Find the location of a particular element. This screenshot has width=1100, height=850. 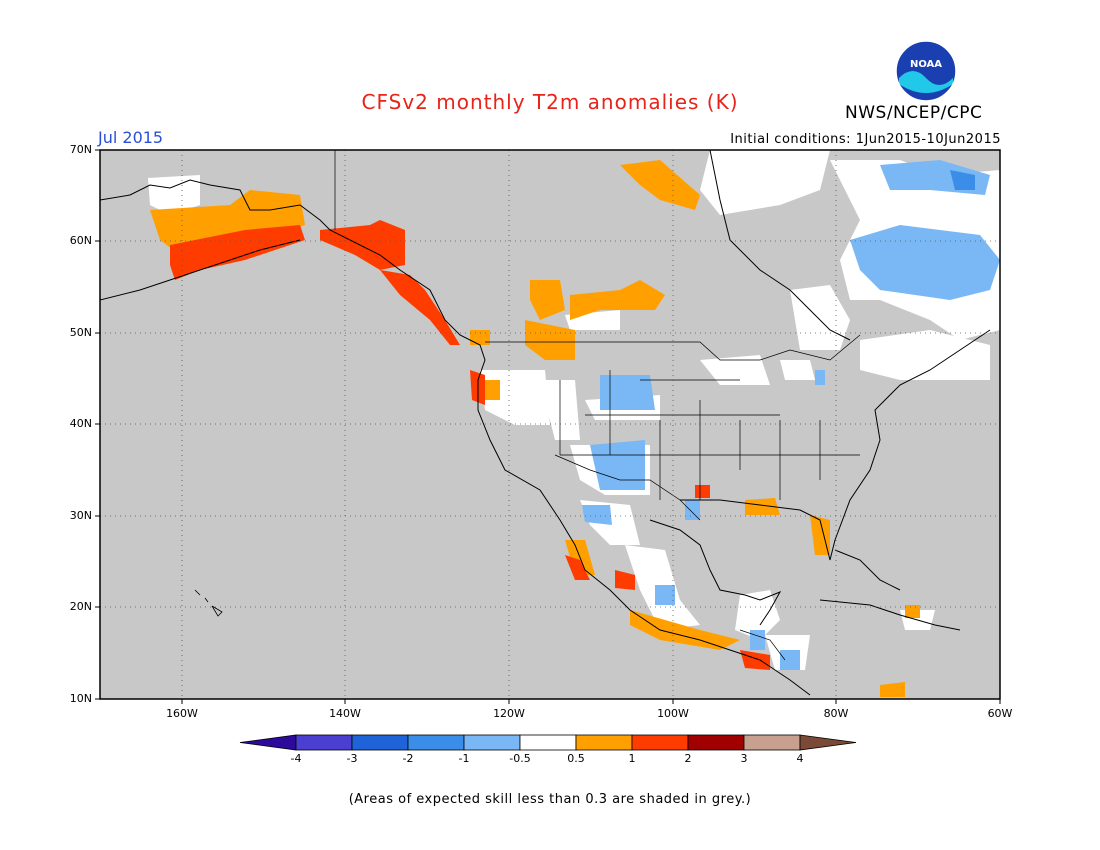

lat-label-10n: 10N is located at coordinates (80, 698).